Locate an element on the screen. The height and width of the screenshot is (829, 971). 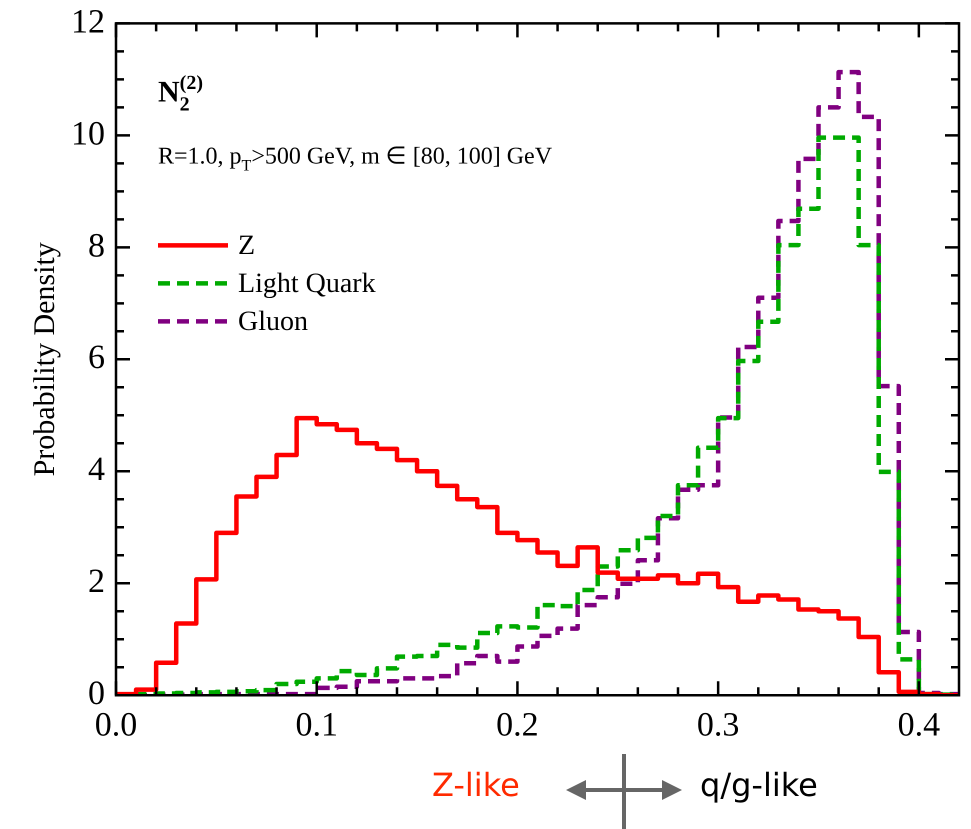
legend-label: Z is located at coordinates (247, 245).